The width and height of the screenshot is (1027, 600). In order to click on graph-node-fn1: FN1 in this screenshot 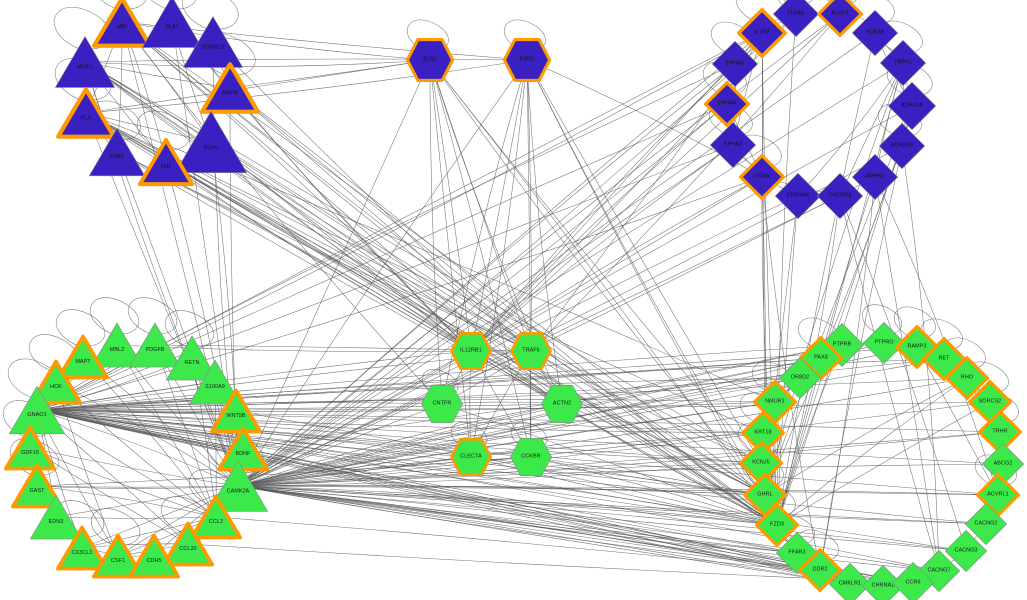, I will do `click(166, 162)`.